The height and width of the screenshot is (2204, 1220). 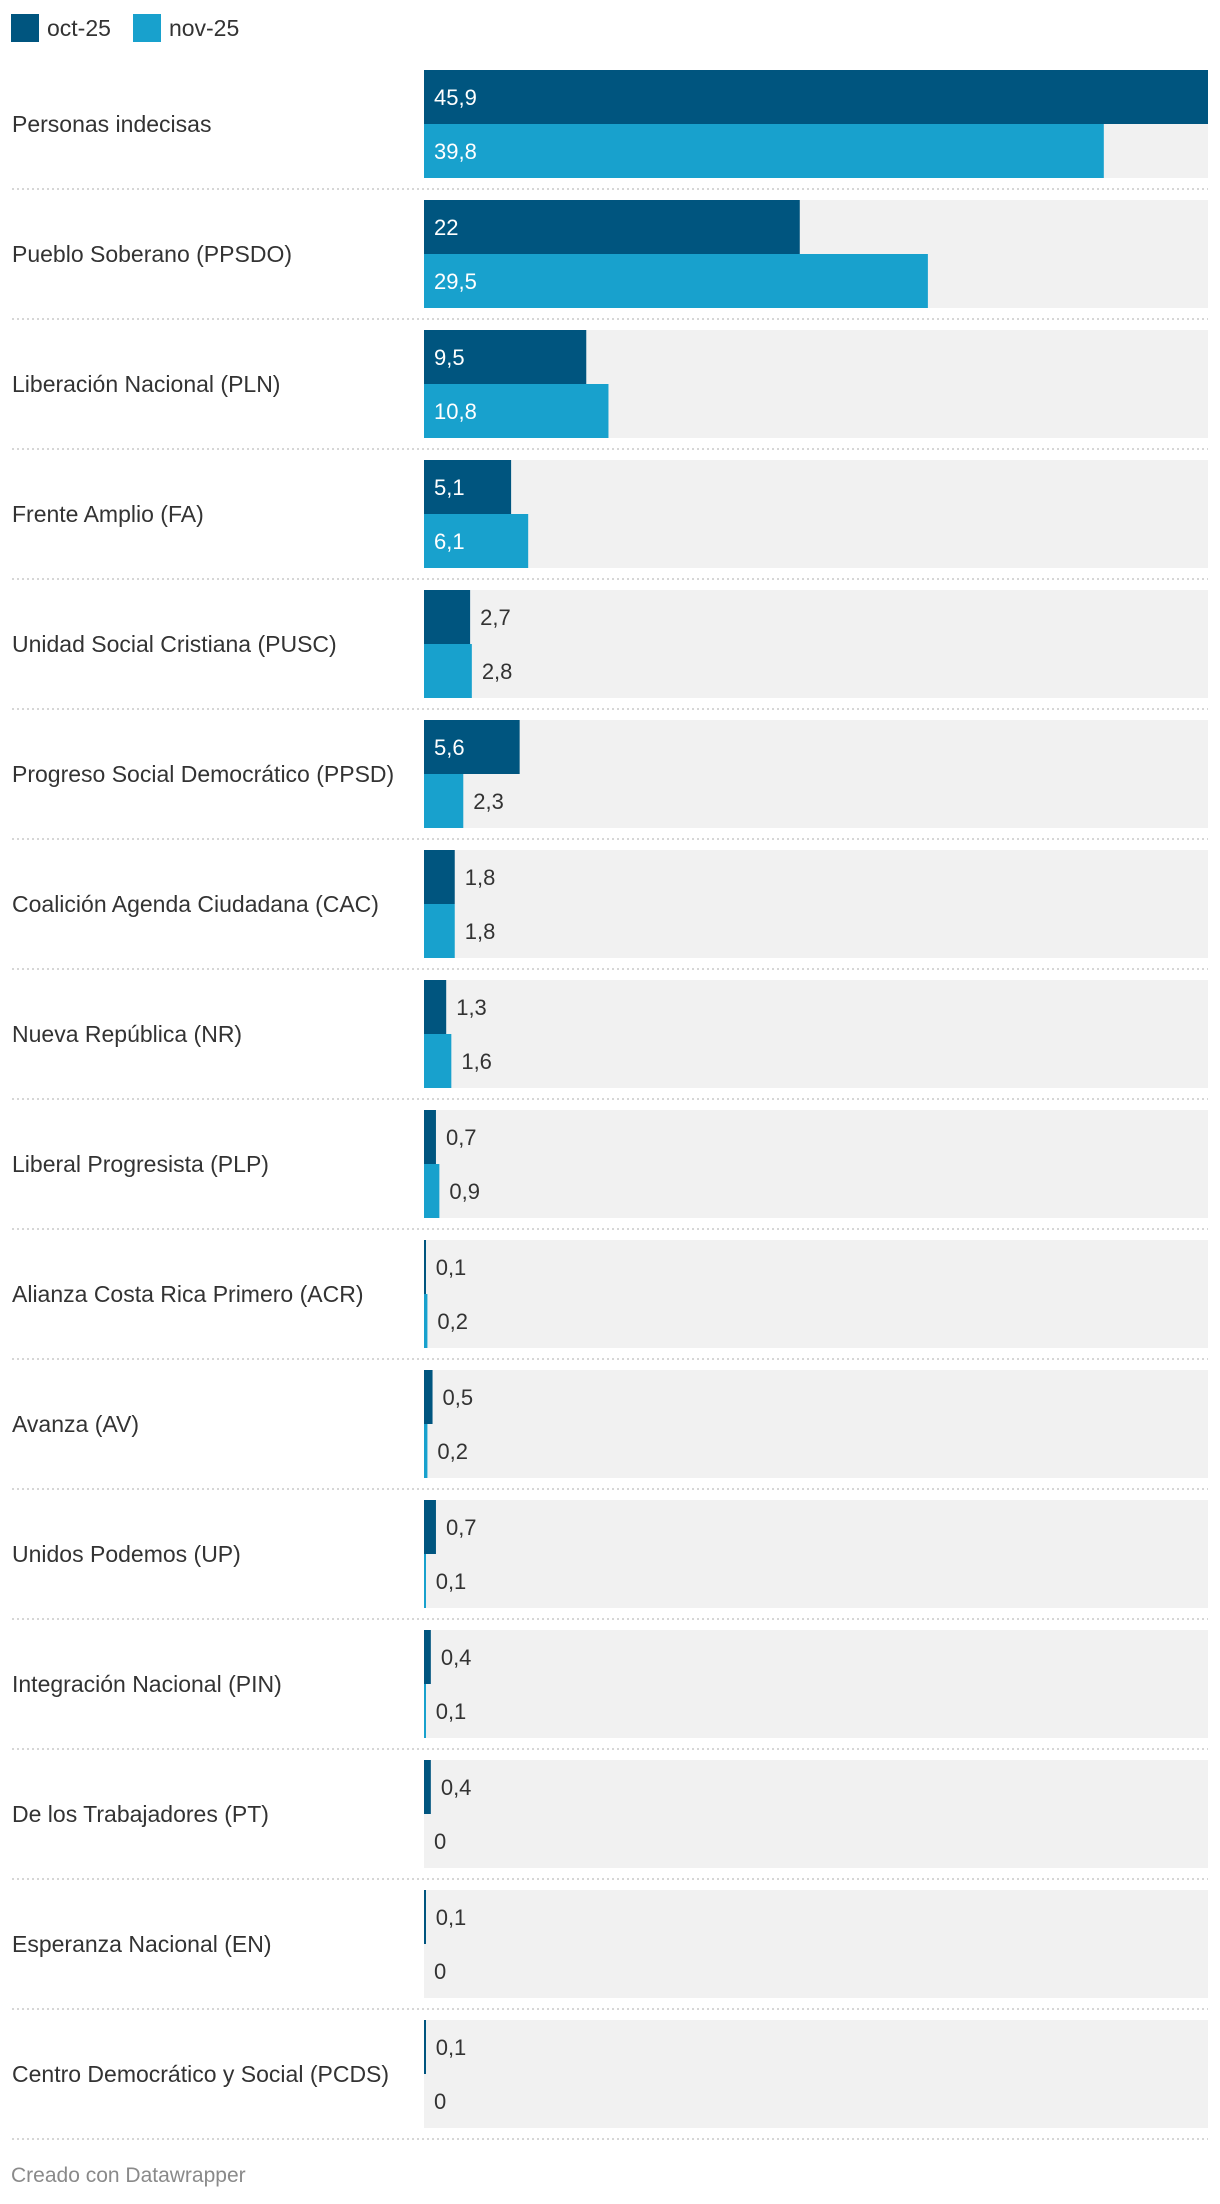 I want to click on category-label-integracion-nacional-pin: Integración Nacional (PIN), so click(x=147, y=1684).